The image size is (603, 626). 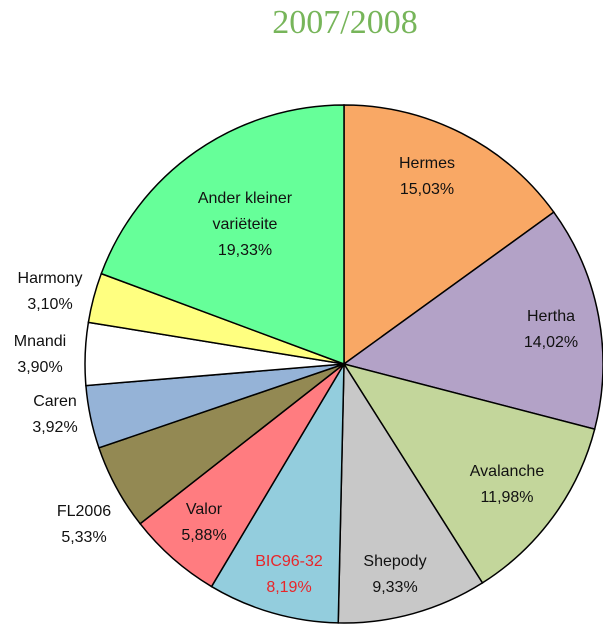 What do you see at coordinates (245, 211) in the screenshot?
I see `slice-name: Ander kleiner variëteite` at bounding box center [245, 211].